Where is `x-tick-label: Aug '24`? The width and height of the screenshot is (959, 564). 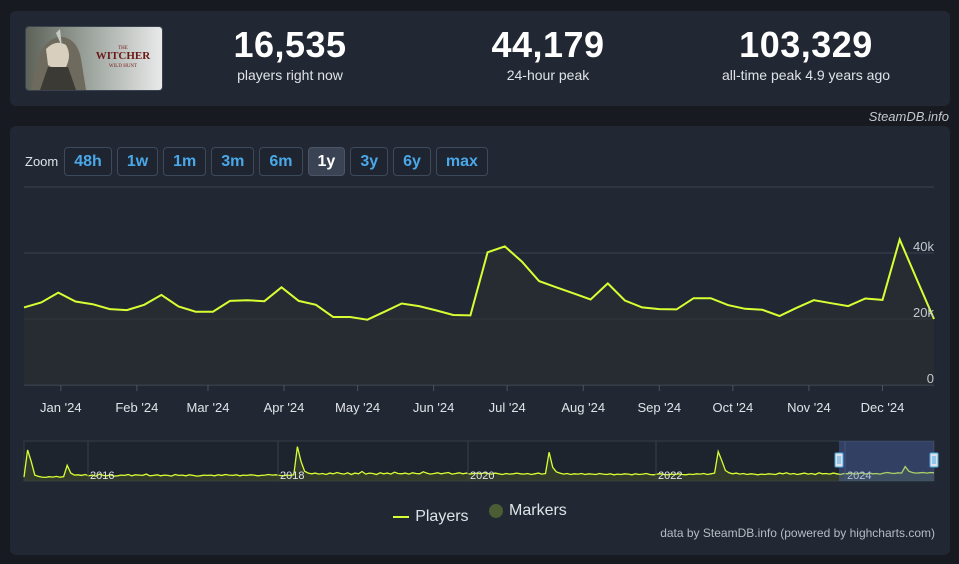 x-tick-label: Aug '24 is located at coordinates (583, 407).